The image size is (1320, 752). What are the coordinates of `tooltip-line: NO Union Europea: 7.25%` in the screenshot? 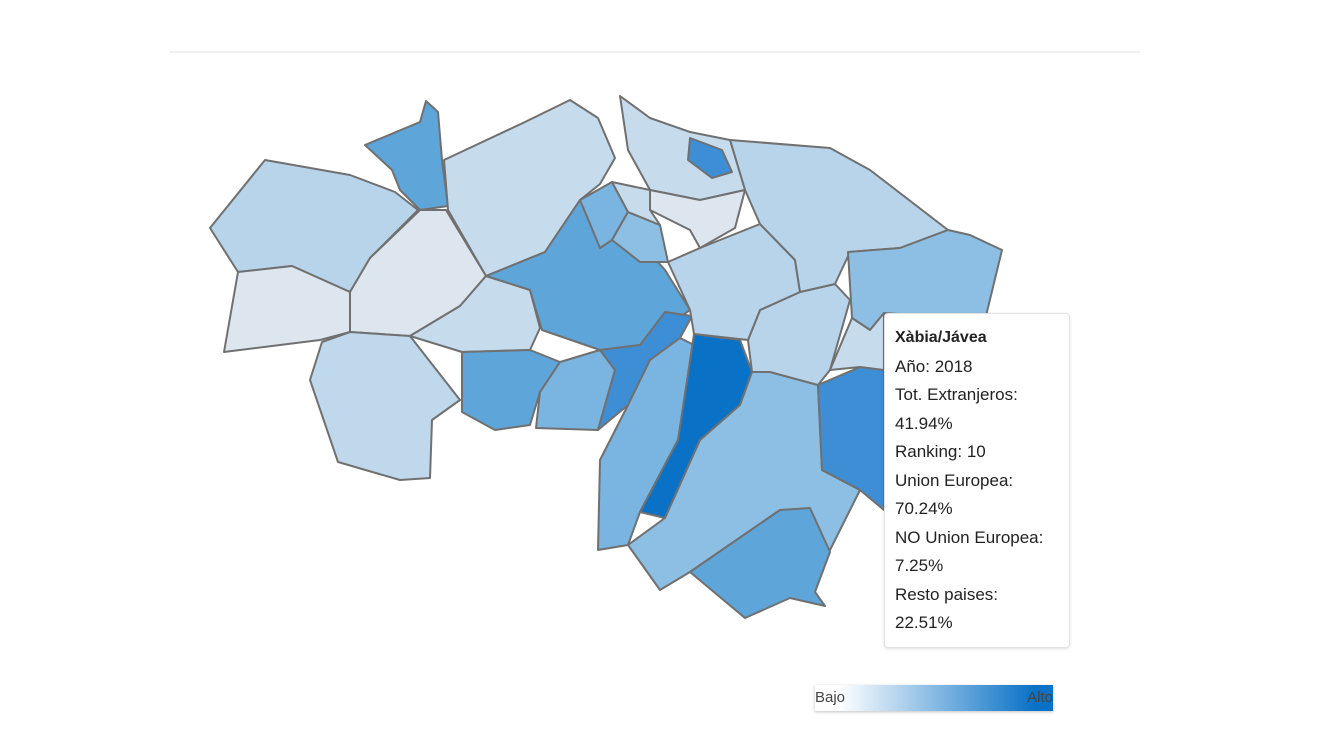 It's located at (969, 551).